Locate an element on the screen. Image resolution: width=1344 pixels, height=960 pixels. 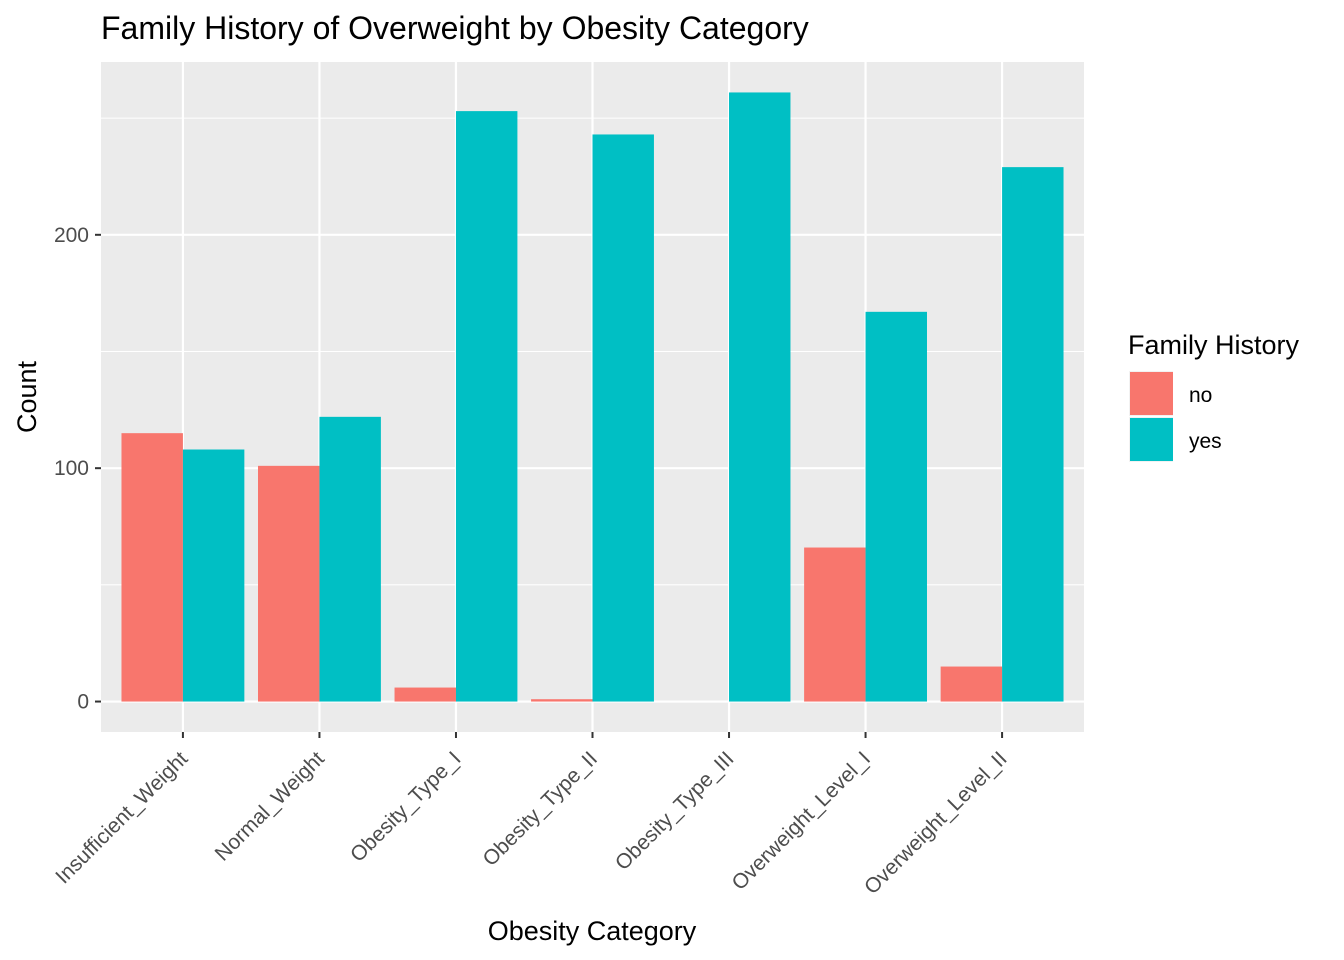
y-tick-label: 200 is located at coordinates (71, 235).